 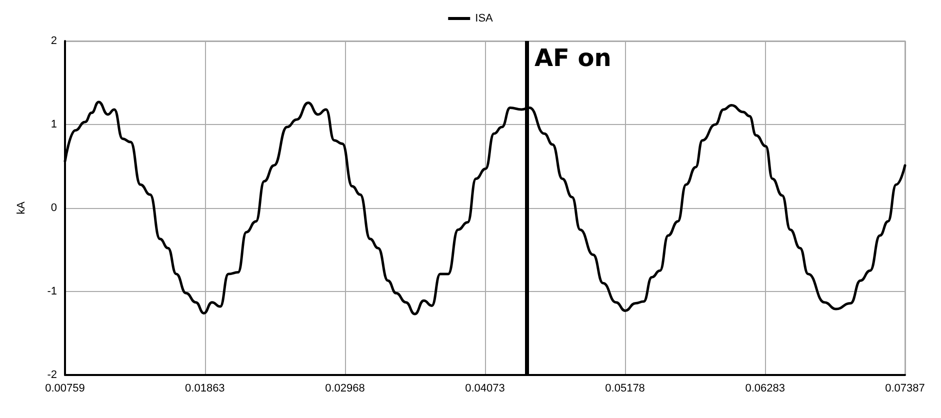 I want to click on y-tick-label: 1, so click(x=53, y=124).